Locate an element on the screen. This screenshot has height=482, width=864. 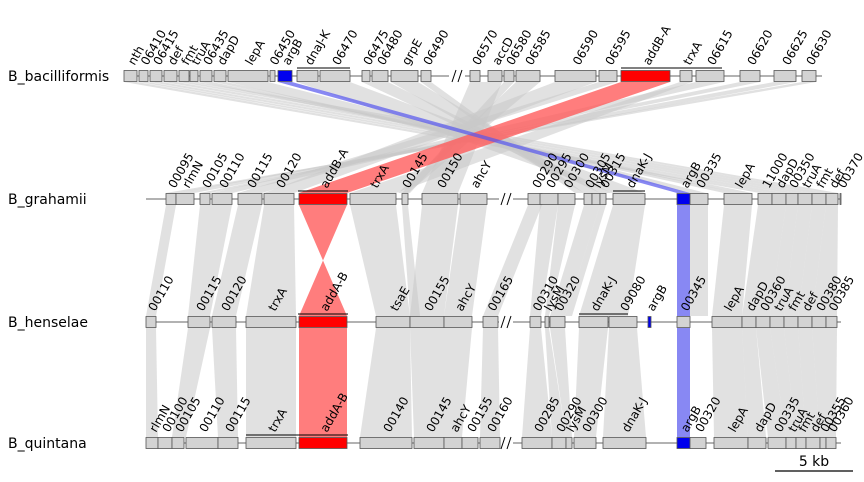
gene-addB-A is located at coordinates (645, 76).